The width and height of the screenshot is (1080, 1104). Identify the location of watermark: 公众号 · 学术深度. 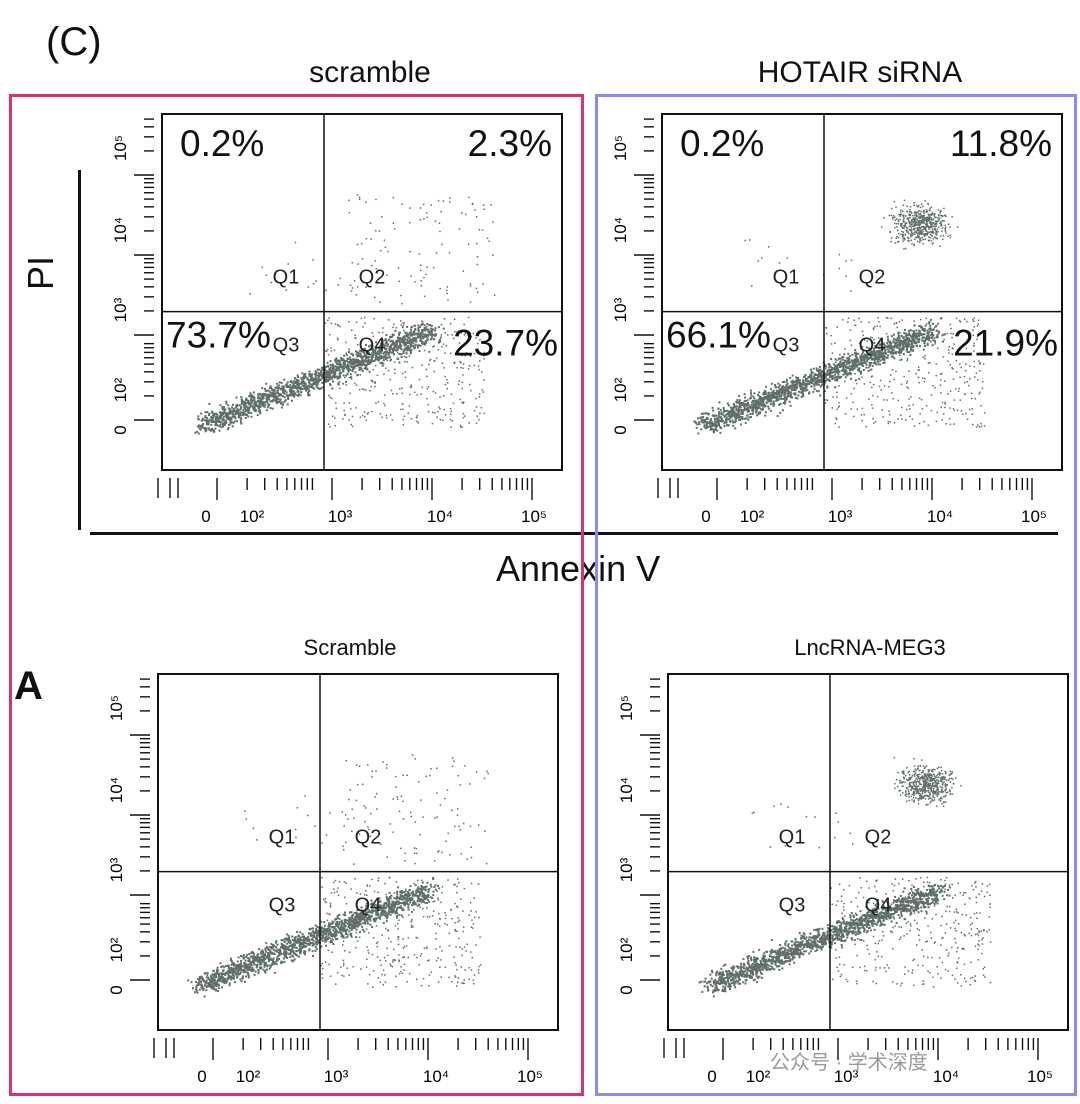
(849, 1063).